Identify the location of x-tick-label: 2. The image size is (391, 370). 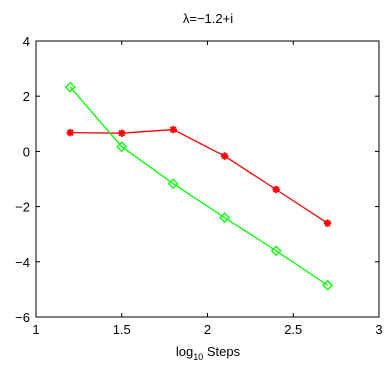
(207, 329).